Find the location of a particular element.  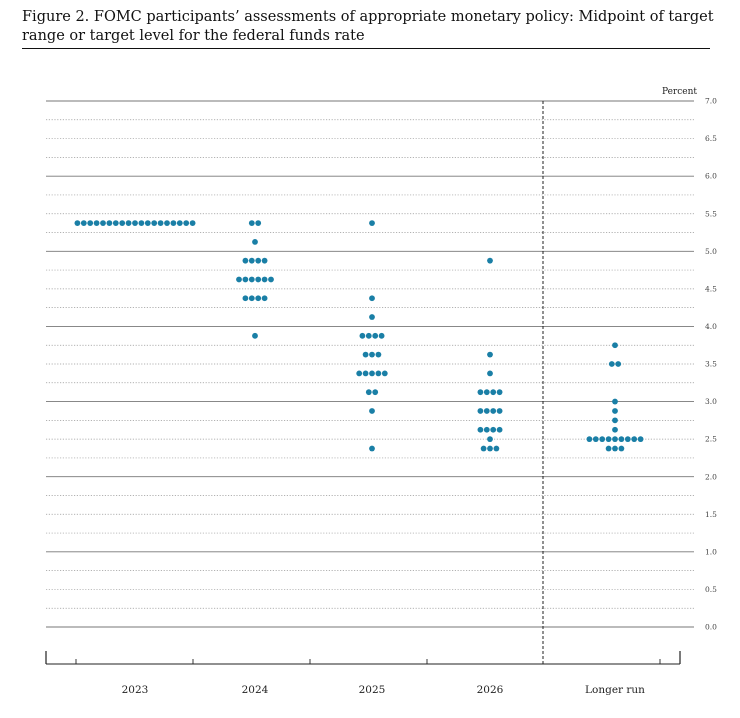

y-axis-unit-label: Percent is located at coordinates (679, 92).